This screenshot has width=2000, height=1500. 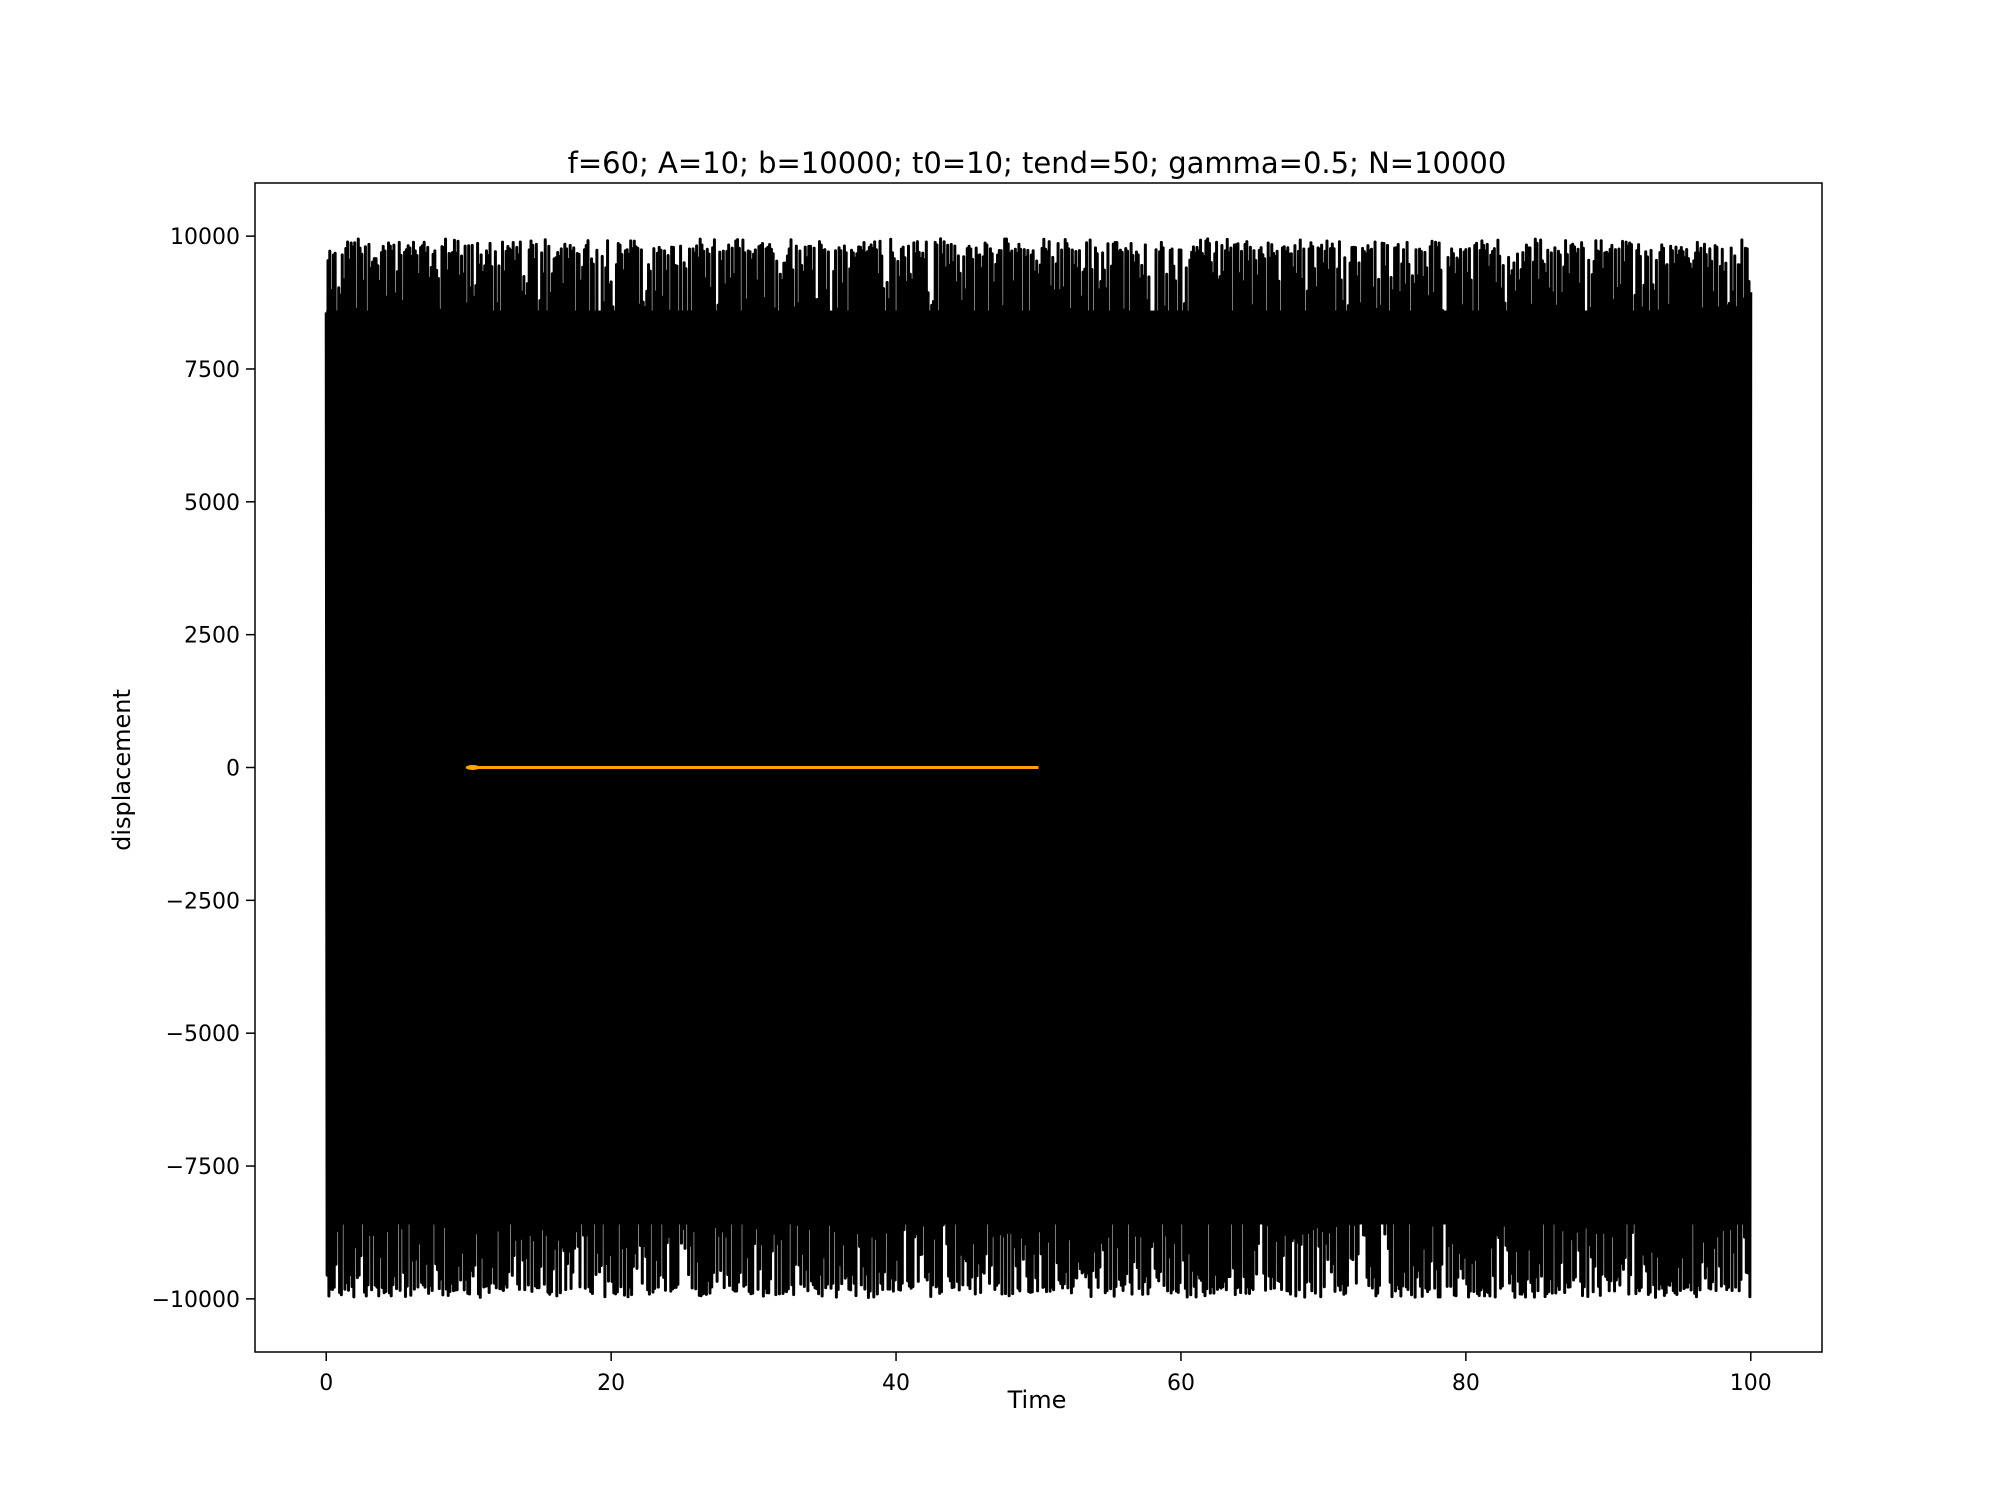 What do you see at coordinates (472, 767) in the screenshot?
I see `highlight-start-marker` at bounding box center [472, 767].